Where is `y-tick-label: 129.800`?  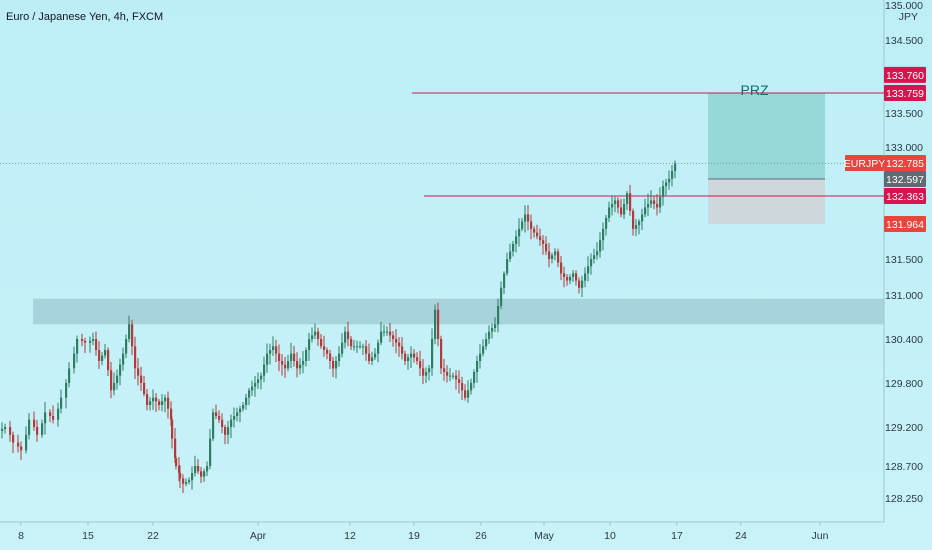 y-tick-label: 129.800 is located at coordinates (904, 384).